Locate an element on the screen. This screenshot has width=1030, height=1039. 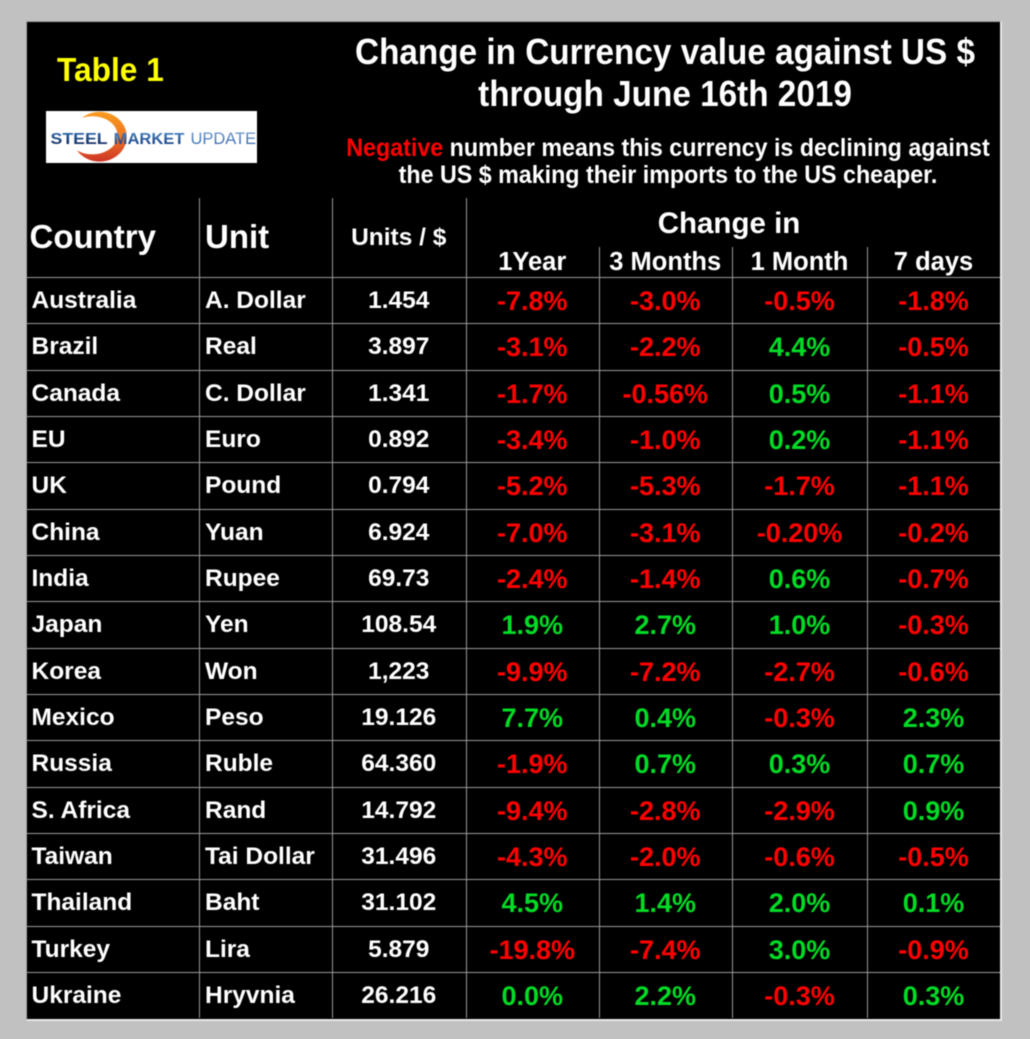
svg-text: STEEL is located at coordinates (79, 139).